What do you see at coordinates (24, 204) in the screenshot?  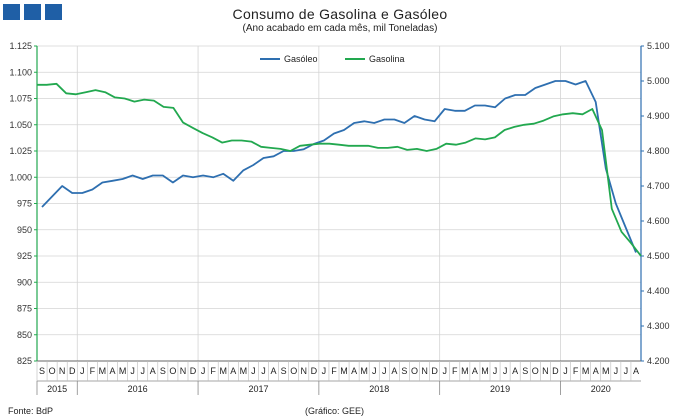 I see `left-tick-label: 975` at bounding box center [24, 204].